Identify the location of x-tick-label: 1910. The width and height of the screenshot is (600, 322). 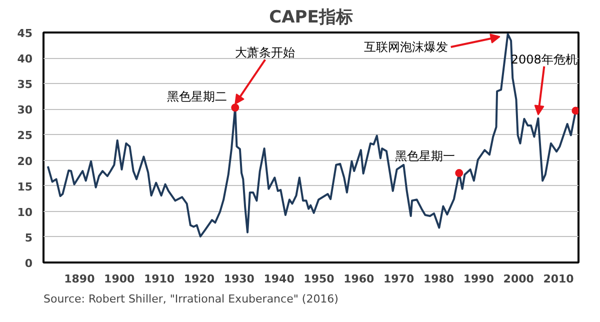
(159, 279).